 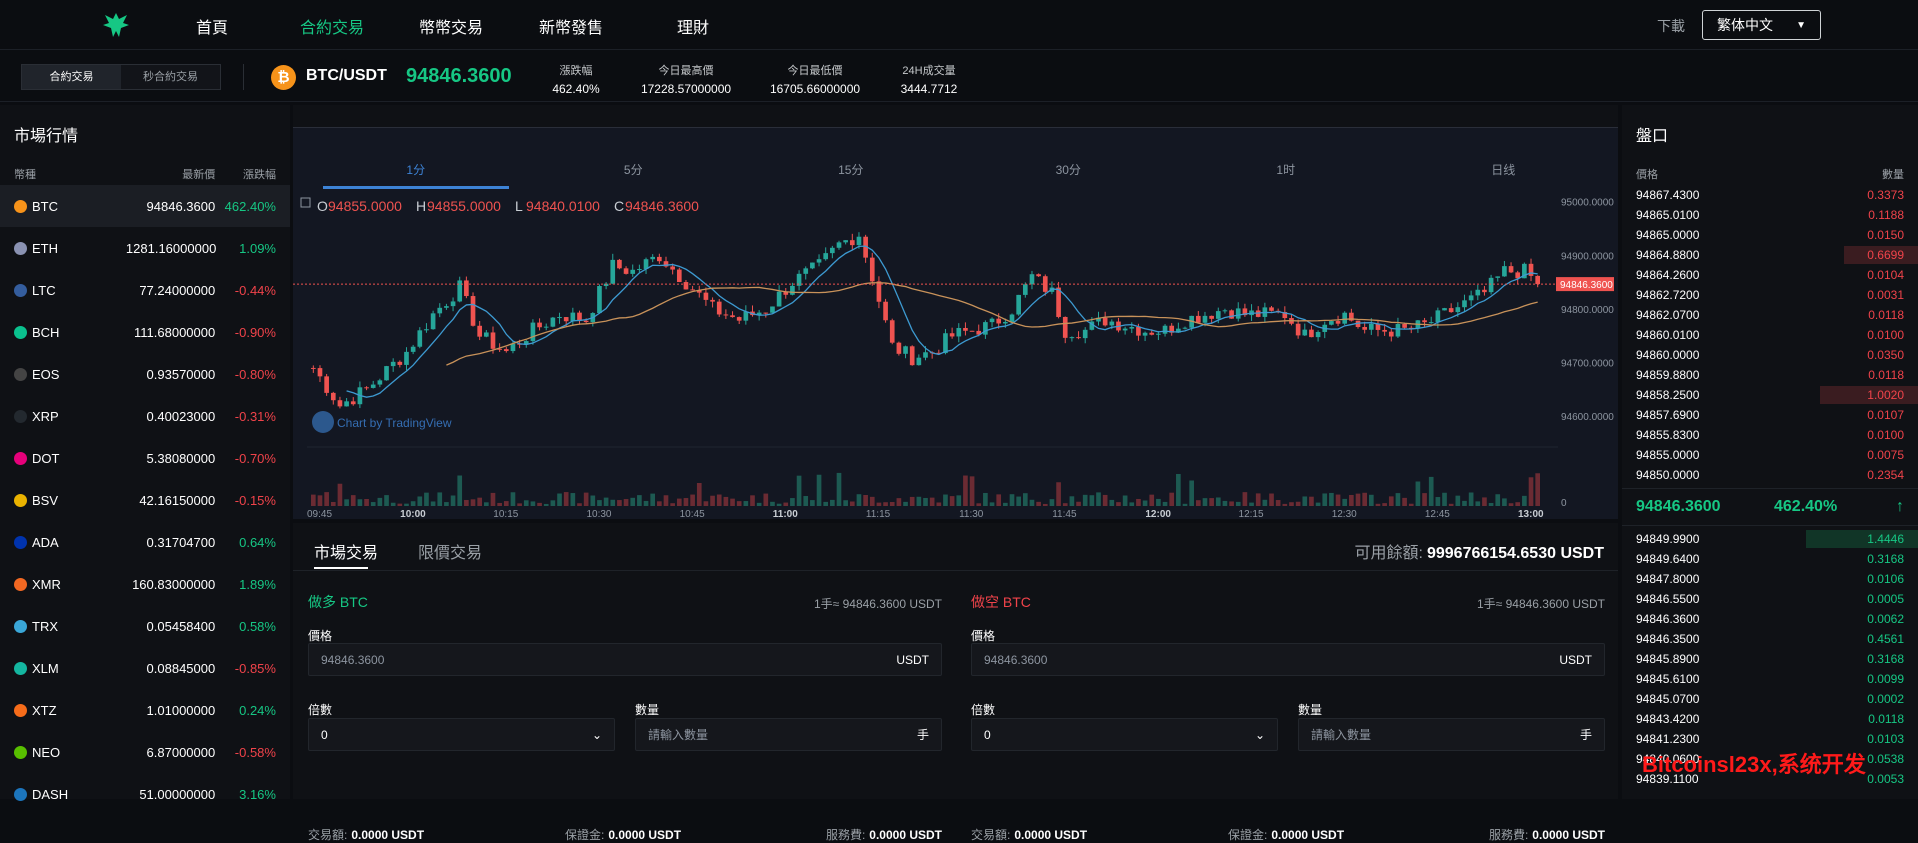 What do you see at coordinates (571, 28) in the screenshot?
I see `nav-ipo: 新幣發售` at bounding box center [571, 28].